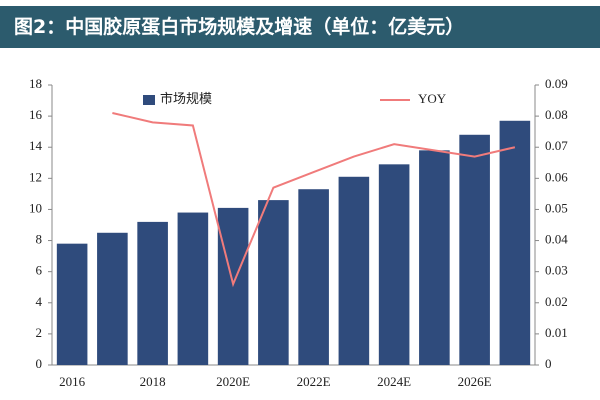  What do you see at coordinates (556, 270) in the screenshot?
I see `y2-tick-label: 0.03` at bounding box center [556, 270].